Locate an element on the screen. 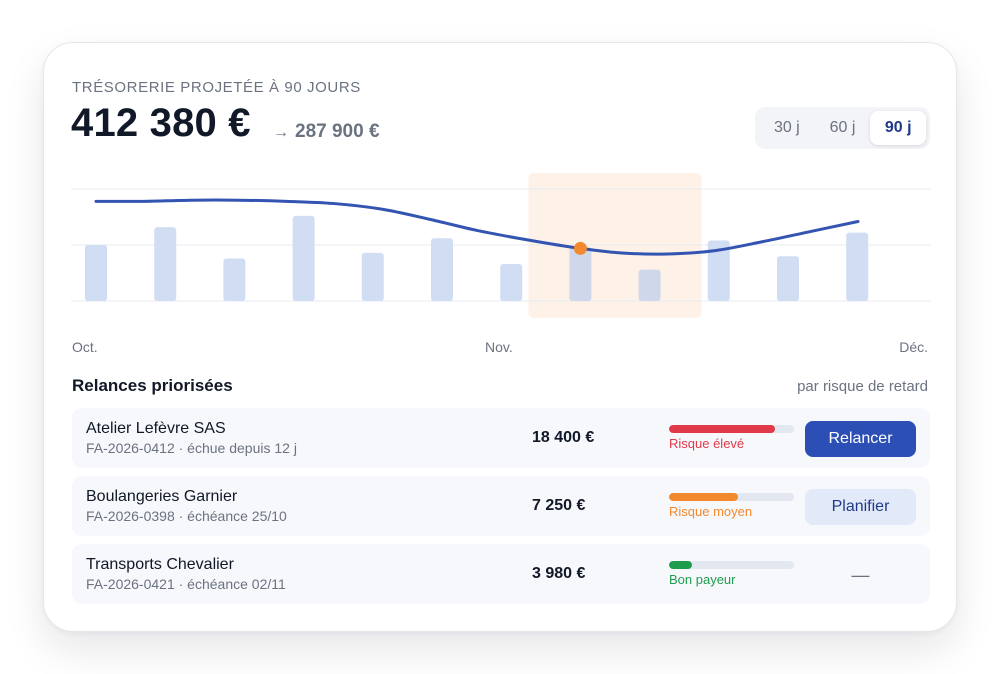 This screenshot has width=1000, height=674. invoice-ref: FA-2026-0412 · échue depuis 12 j is located at coordinates (191, 448).